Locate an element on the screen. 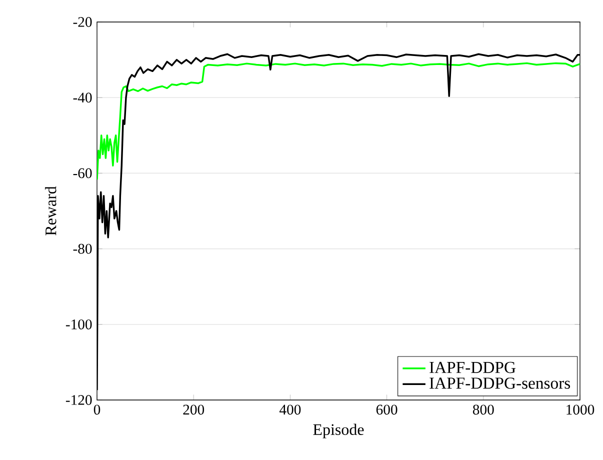  x-tick-label: 800 is located at coordinates (483, 409).